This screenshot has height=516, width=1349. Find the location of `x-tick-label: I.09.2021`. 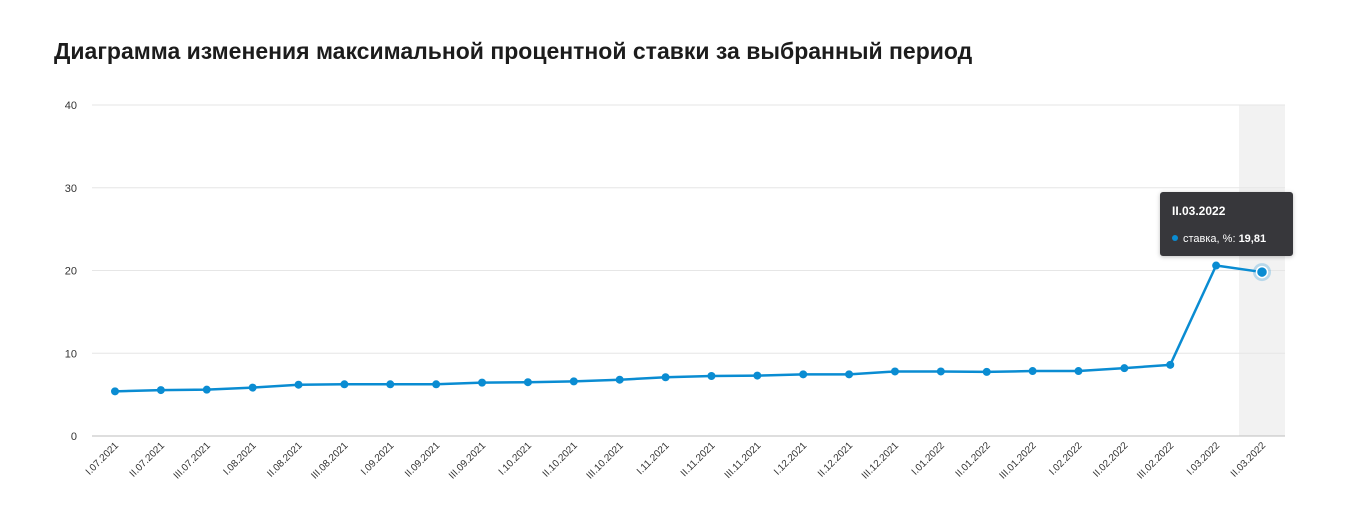

x-tick-label: I.09.2021 is located at coordinates (378, 459).